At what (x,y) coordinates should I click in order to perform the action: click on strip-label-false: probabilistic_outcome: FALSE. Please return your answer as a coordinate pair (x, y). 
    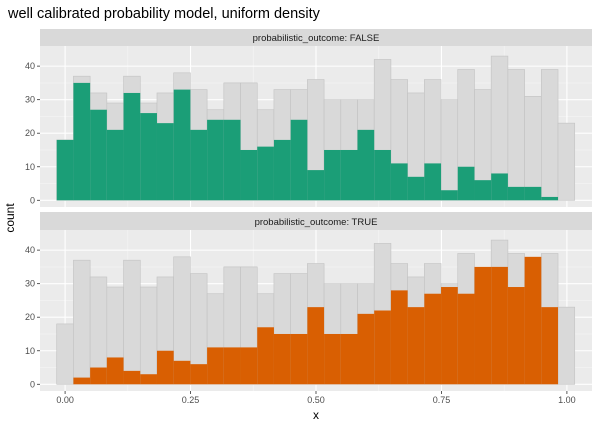
    Looking at the image, I should click on (316, 38).